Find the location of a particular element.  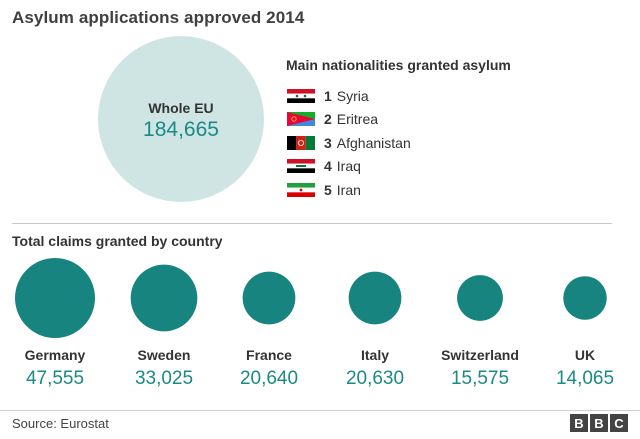

bubble-sweden is located at coordinates (164, 298).